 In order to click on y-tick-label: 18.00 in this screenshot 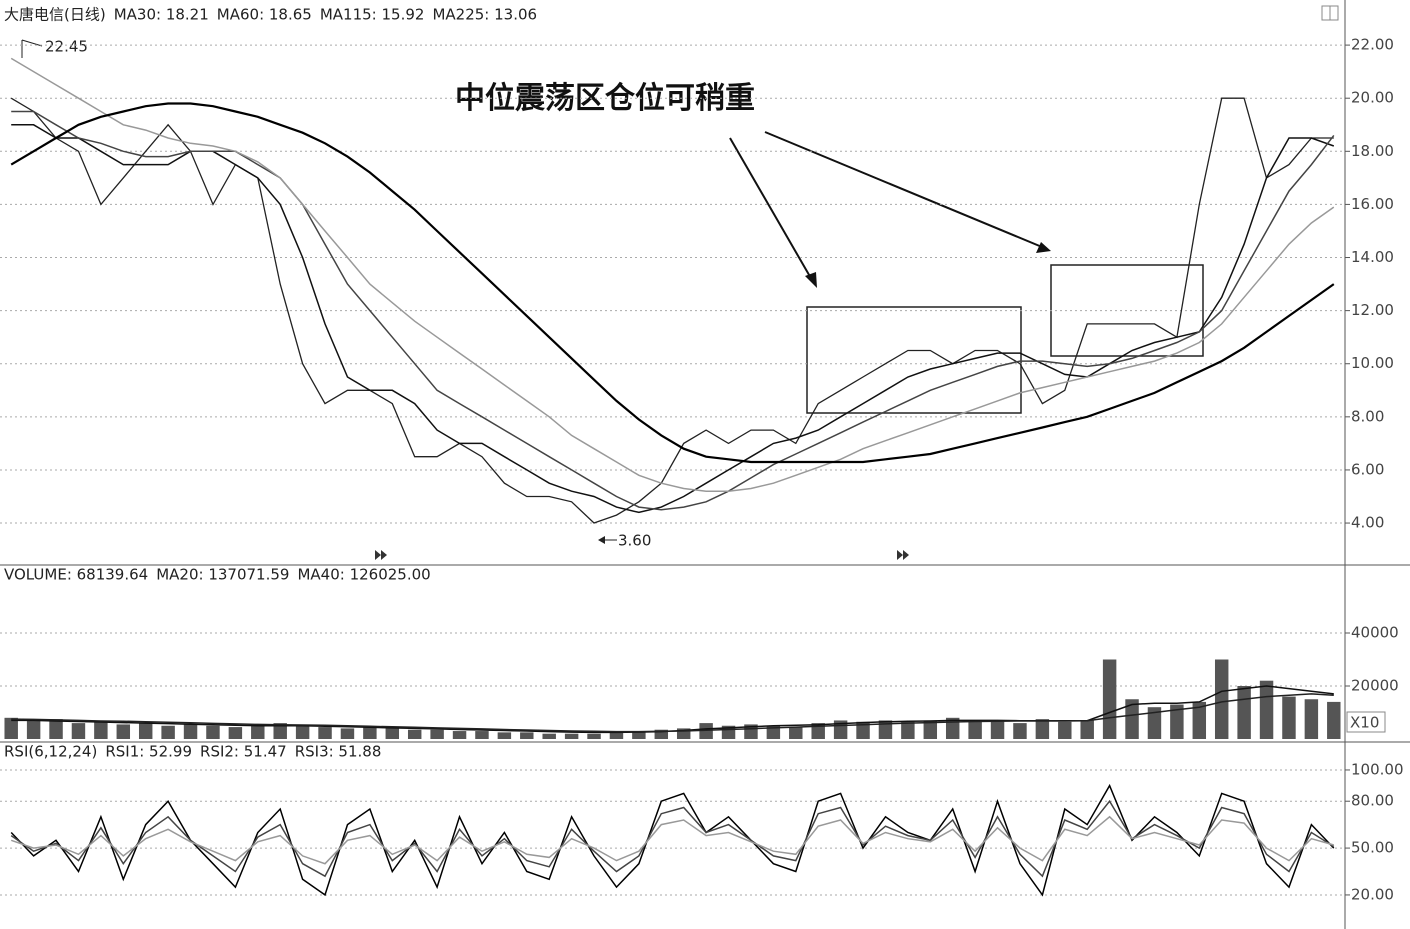, I will do `click(1372, 151)`.